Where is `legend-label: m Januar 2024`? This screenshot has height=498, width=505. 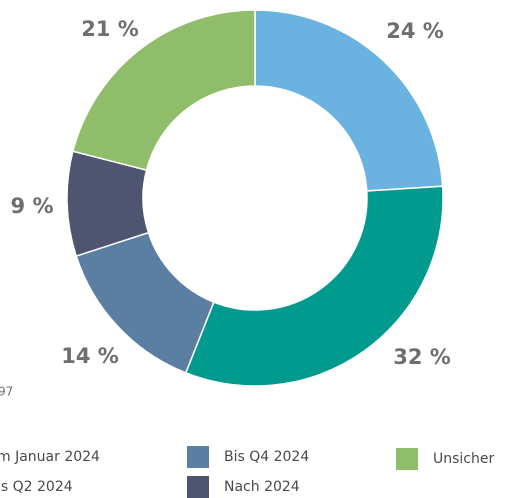
legend-label: m Januar 2024 is located at coordinates (50, 457).